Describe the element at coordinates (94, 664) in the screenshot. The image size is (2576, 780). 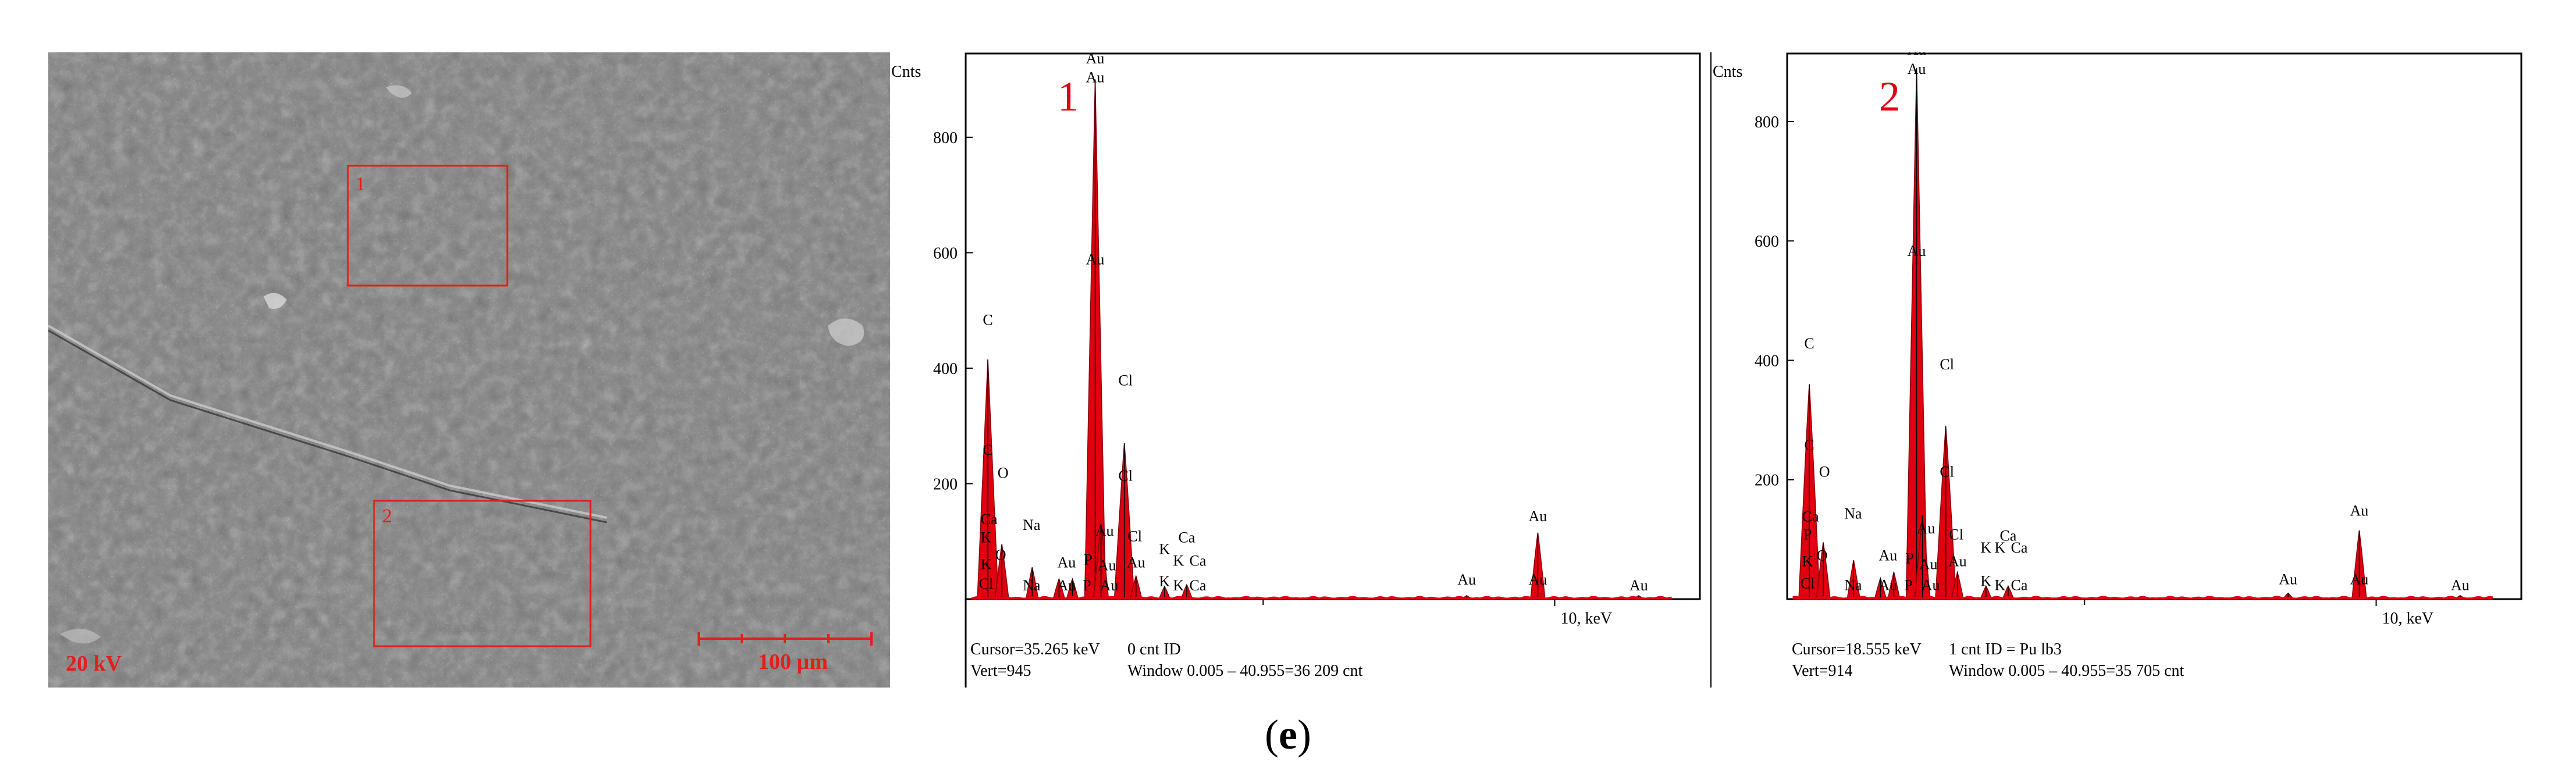
I see `voltage-label: 20 kV` at that location.